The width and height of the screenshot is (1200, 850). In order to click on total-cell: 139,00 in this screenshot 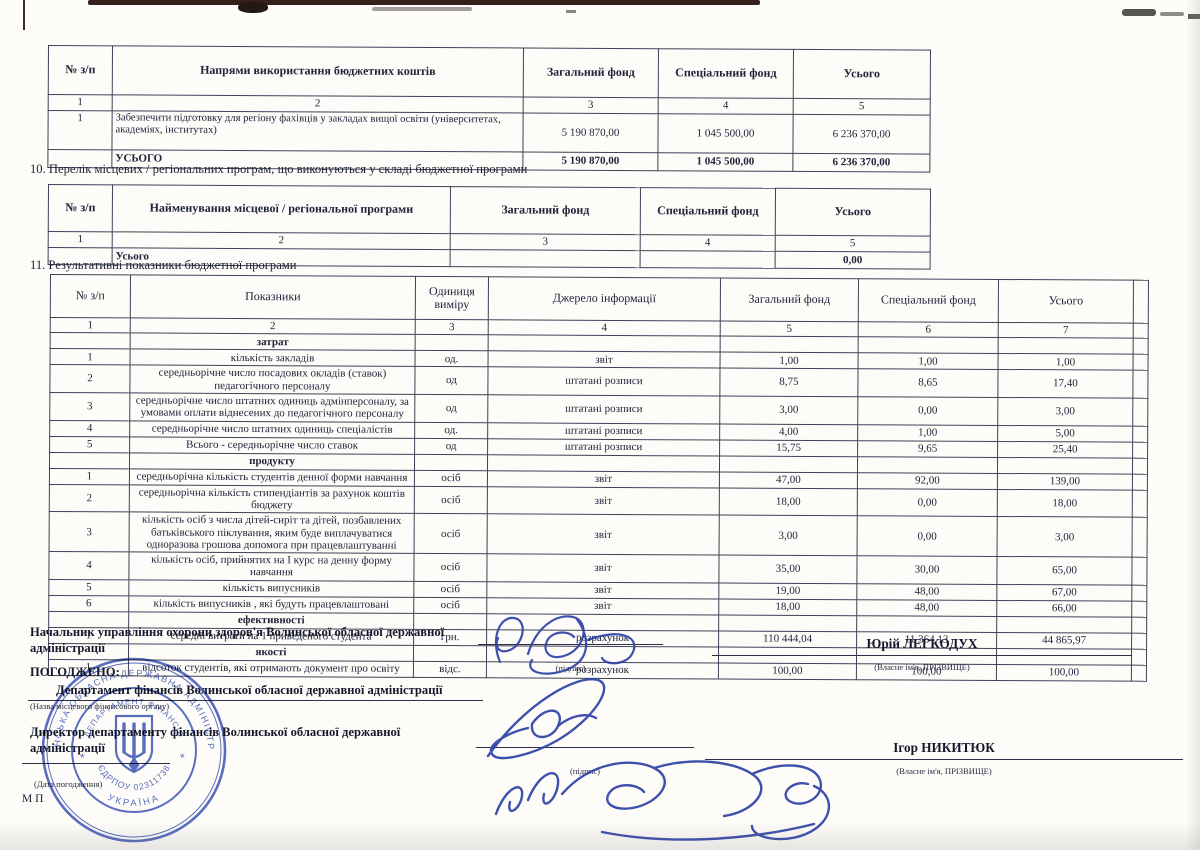, I will do `click(1065, 481)`.